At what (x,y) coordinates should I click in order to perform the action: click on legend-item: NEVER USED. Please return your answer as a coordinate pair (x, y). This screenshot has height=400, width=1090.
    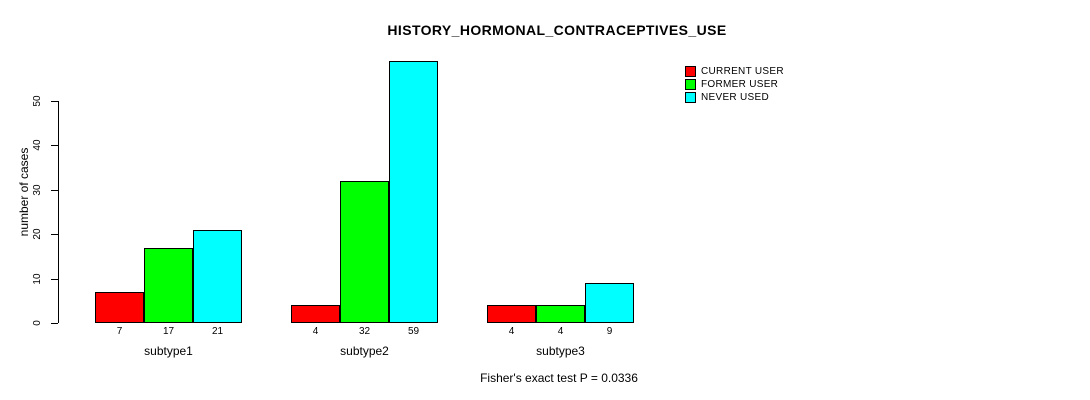
    Looking at the image, I should click on (734, 97).